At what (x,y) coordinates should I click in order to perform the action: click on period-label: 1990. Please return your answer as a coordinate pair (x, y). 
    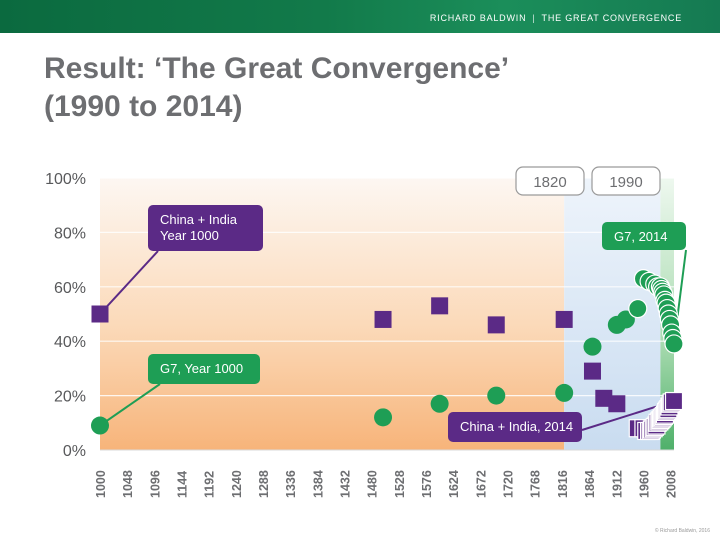
    Looking at the image, I should click on (625, 182).